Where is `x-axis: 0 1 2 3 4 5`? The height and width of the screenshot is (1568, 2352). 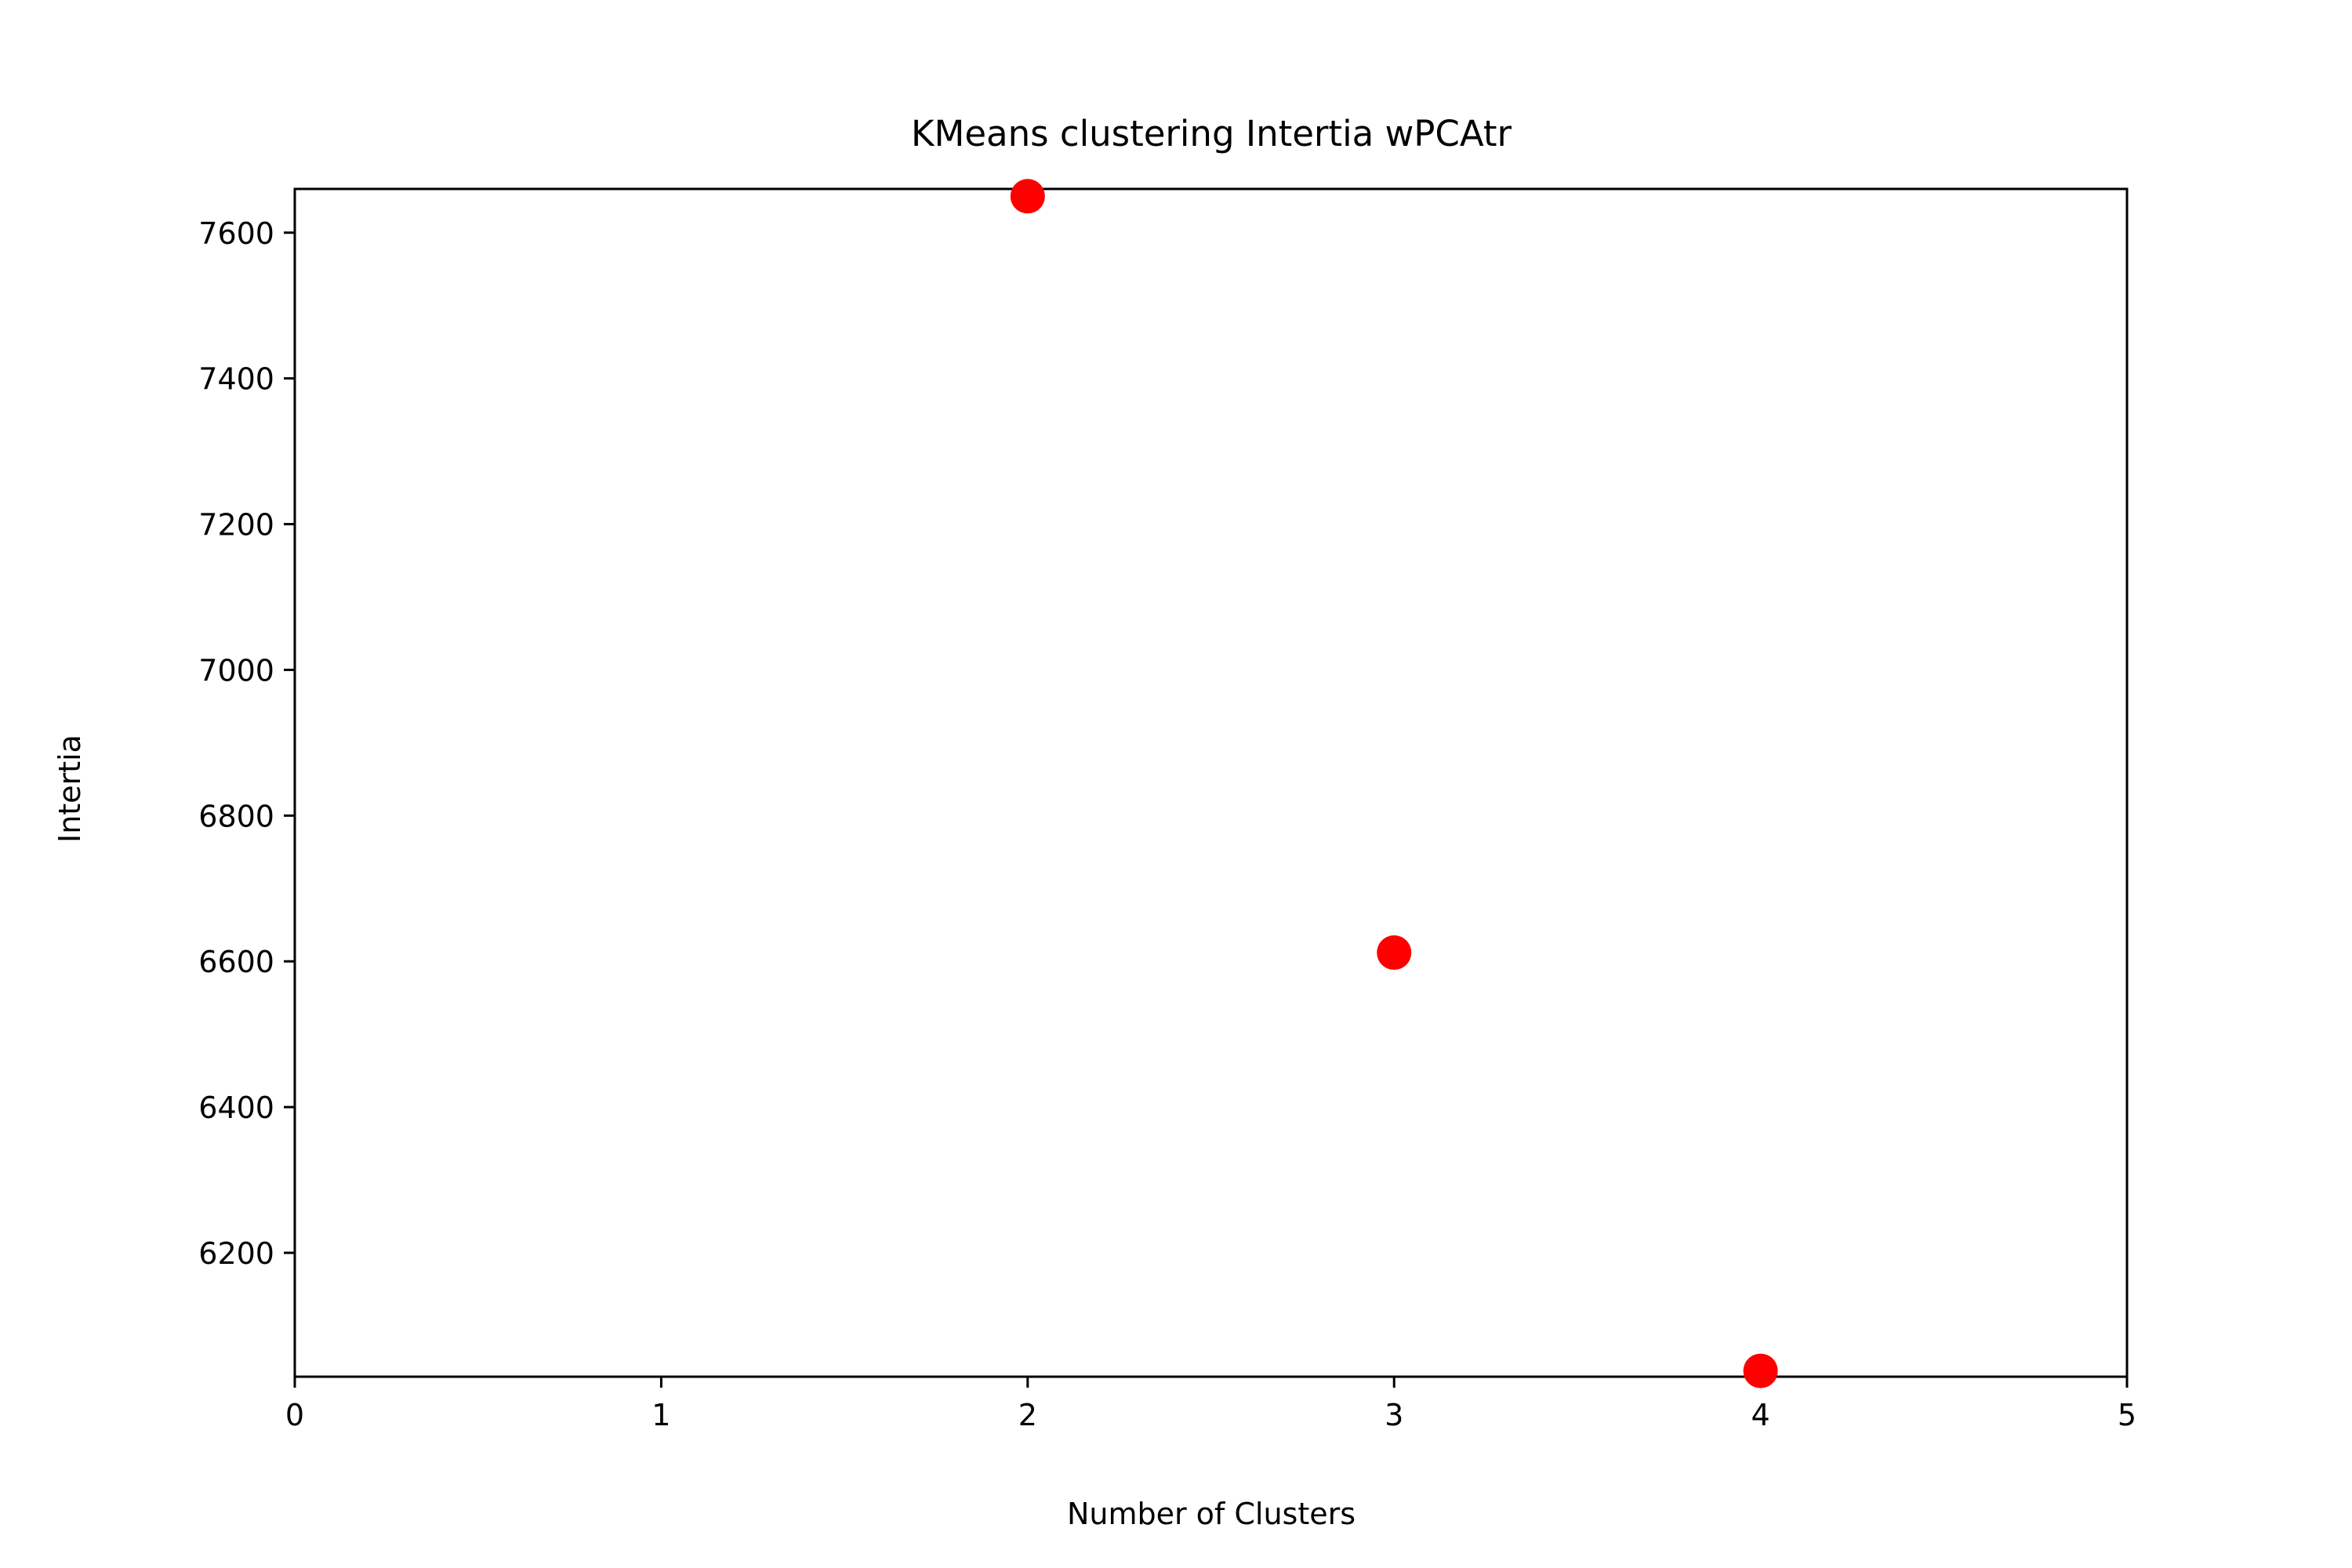
x-axis: 0 1 2 3 4 5 is located at coordinates (1210, 1404).